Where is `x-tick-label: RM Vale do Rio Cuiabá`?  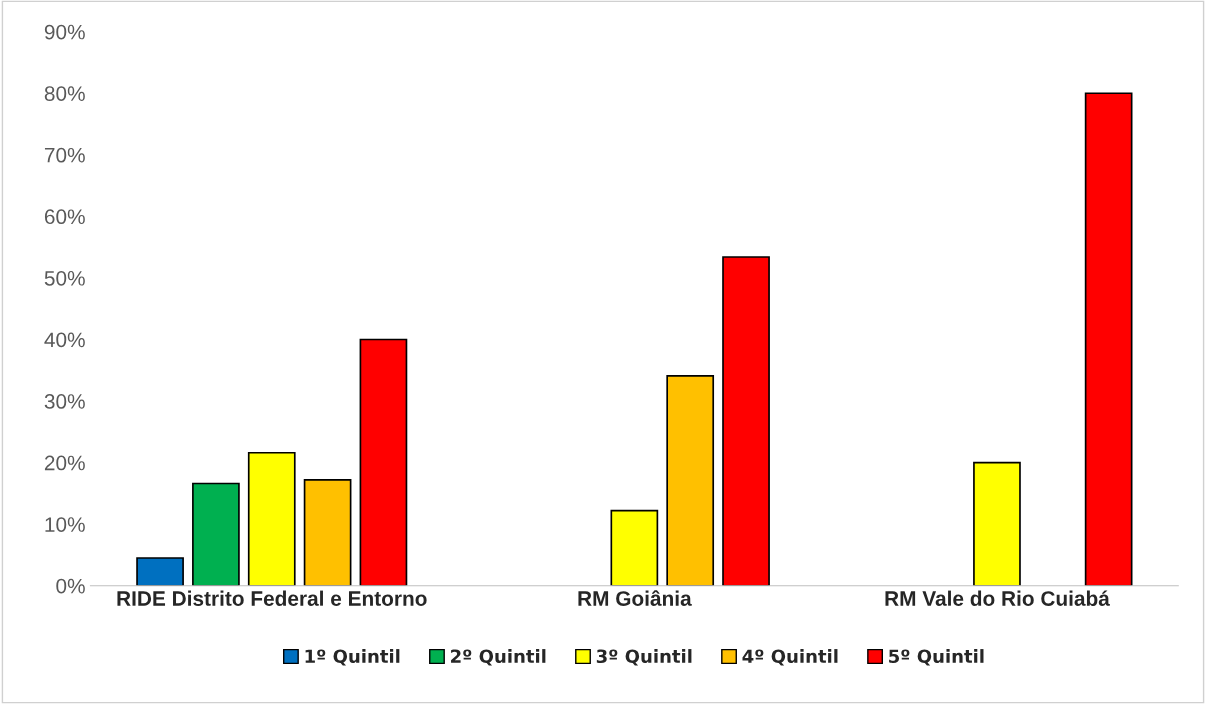 x-tick-label: RM Vale do Rio Cuiabá is located at coordinates (997, 598).